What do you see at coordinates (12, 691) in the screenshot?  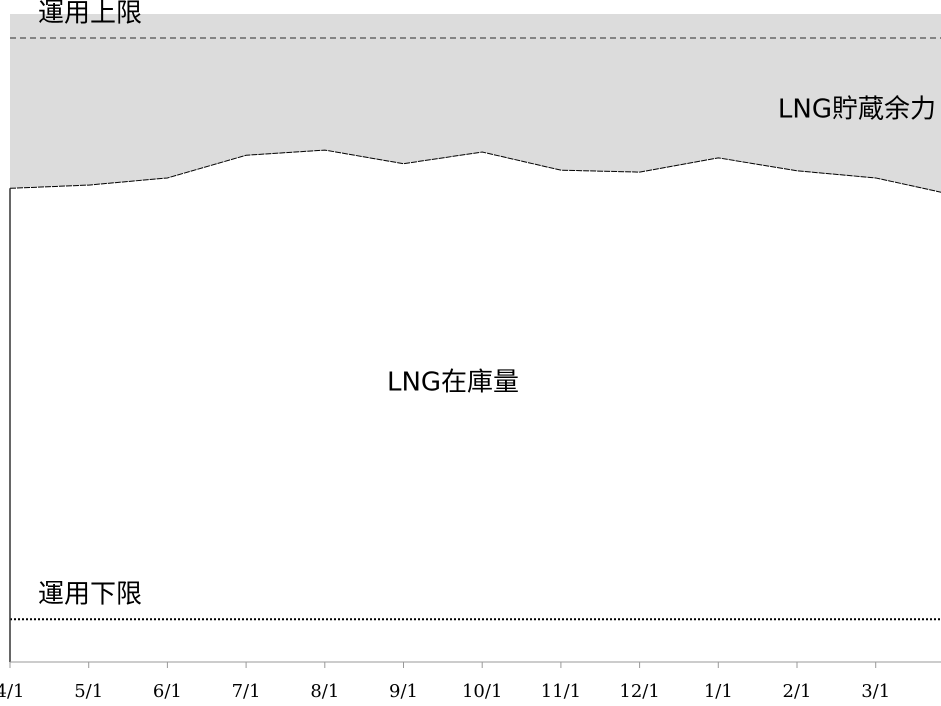 I see `x-tick-label: 4/1` at bounding box center [12, 691].